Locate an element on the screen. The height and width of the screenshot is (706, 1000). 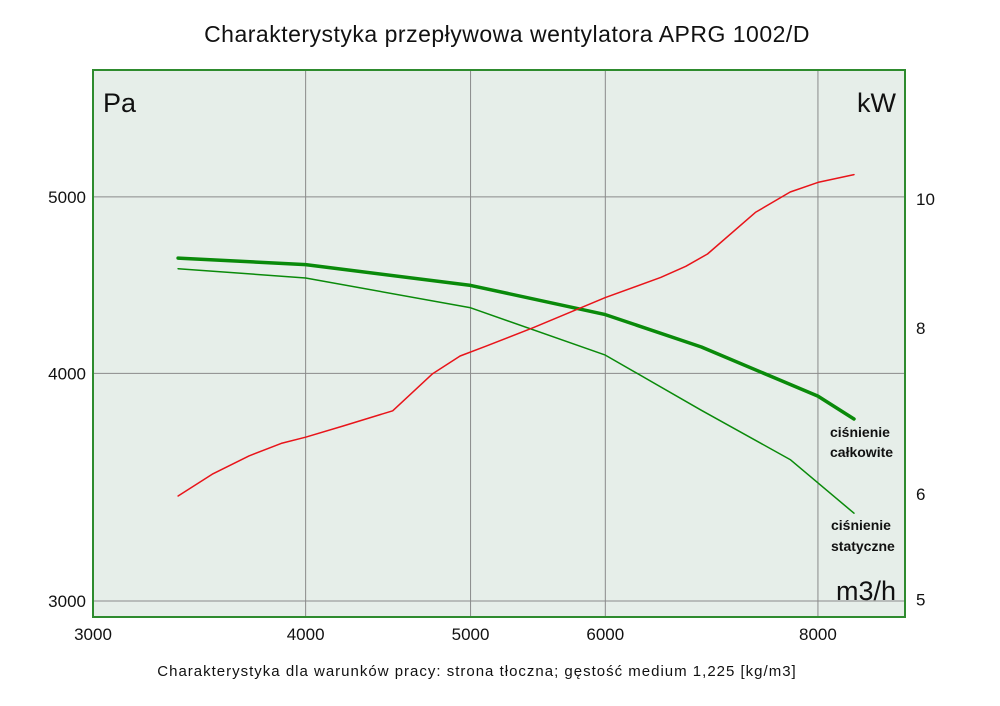
y2-tick-label: 6 is located at coordinates (920, 494).